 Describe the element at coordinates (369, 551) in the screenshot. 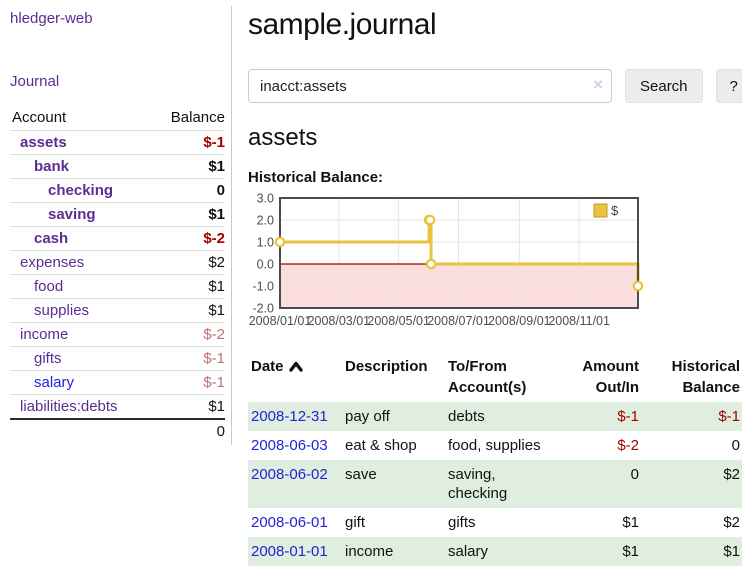

I see `register-description: income` at that location.